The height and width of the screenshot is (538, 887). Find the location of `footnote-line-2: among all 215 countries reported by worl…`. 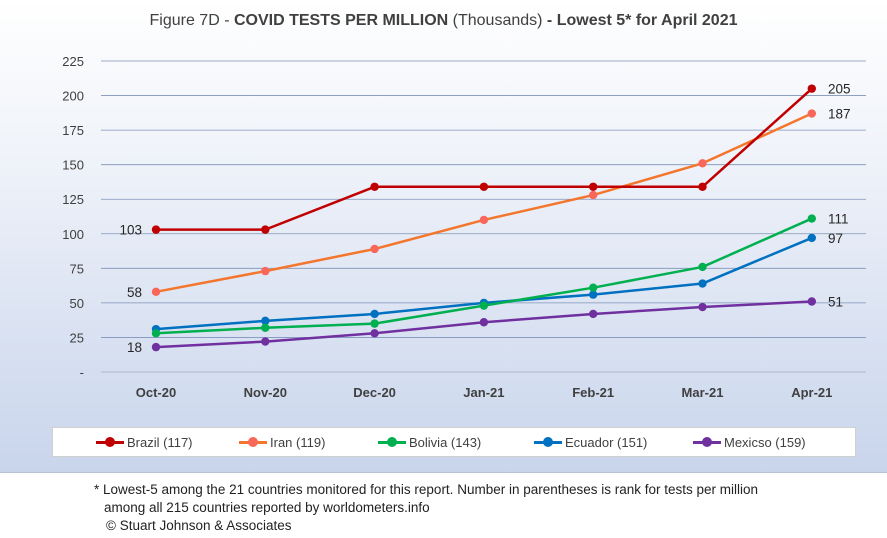

footnote-line-2: among all 215 countries reported by worl… is located at coordinates (267, 507).